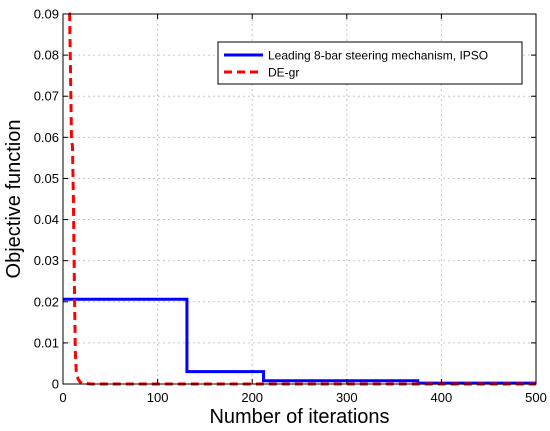 The height and width of the screenshot is (431, 550). I want to click on x-tick-label: 100, so click(158, 397).